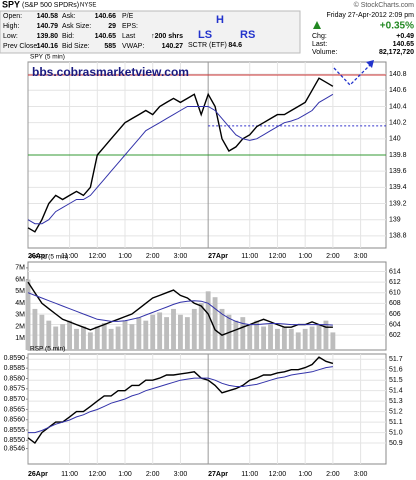 The height and width of the screenshot is (480, 416). What do you see at coordinates (220, 20) in the screenshot?
I see `annotation: H` at bounding box center [220, 20].